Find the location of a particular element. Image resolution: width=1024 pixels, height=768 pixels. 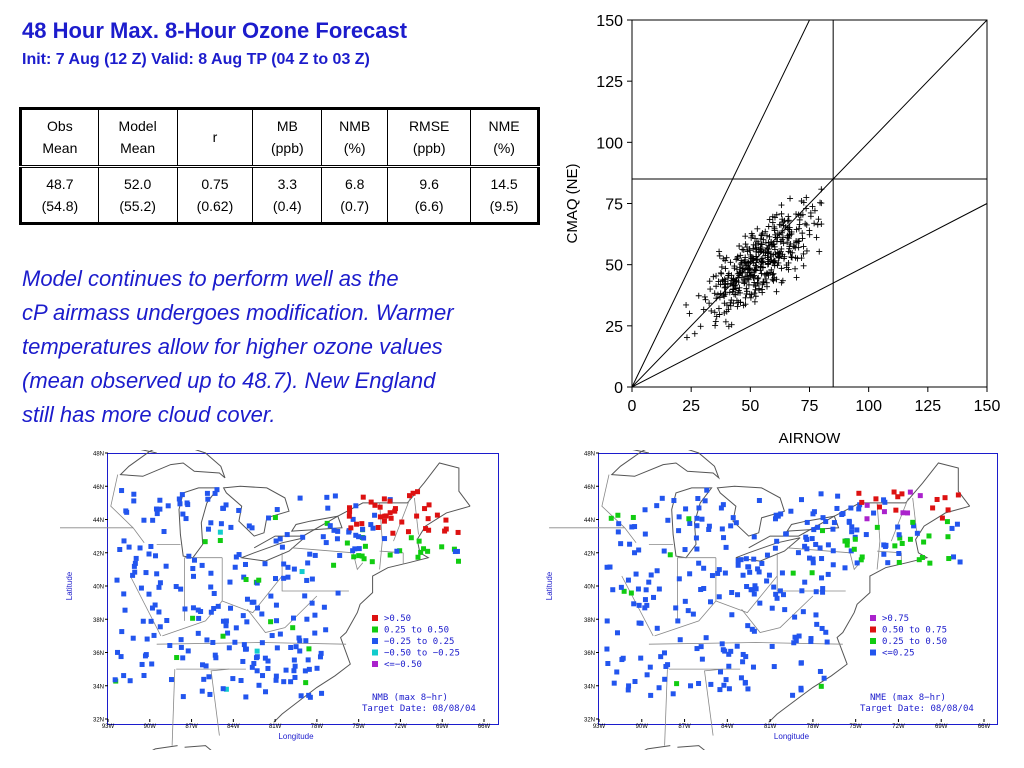

legend-swatch is located at coordinates (375, 629).